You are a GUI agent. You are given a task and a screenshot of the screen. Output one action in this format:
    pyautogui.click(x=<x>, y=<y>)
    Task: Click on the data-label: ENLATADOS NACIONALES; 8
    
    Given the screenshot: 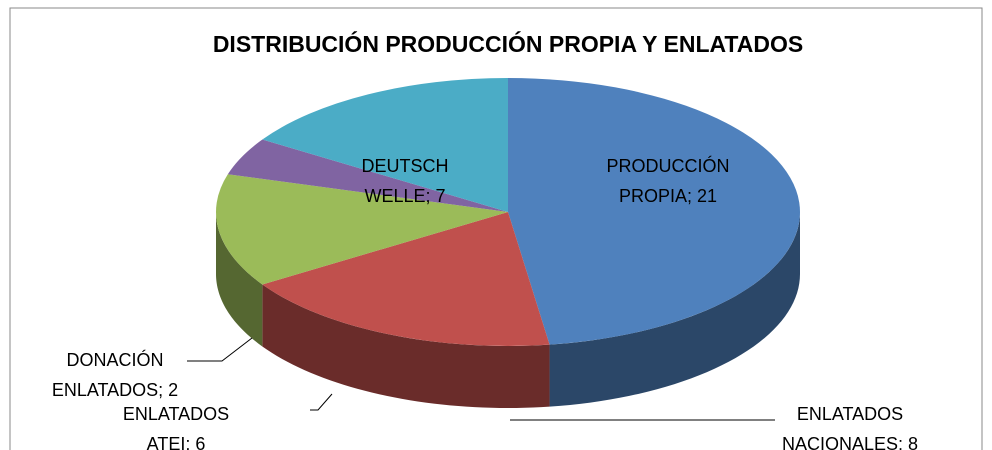 What is the action you would take?
    pyautogui.click(x=850, y=427)
    